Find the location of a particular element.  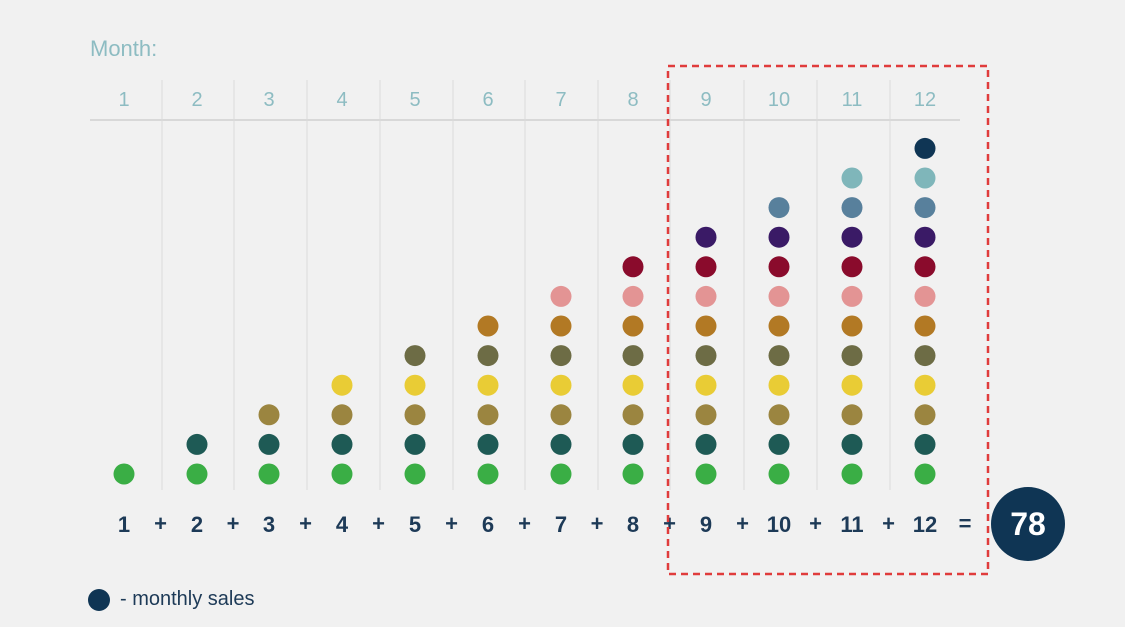

plus-sign-8: + is located at coordinates (669, 523).